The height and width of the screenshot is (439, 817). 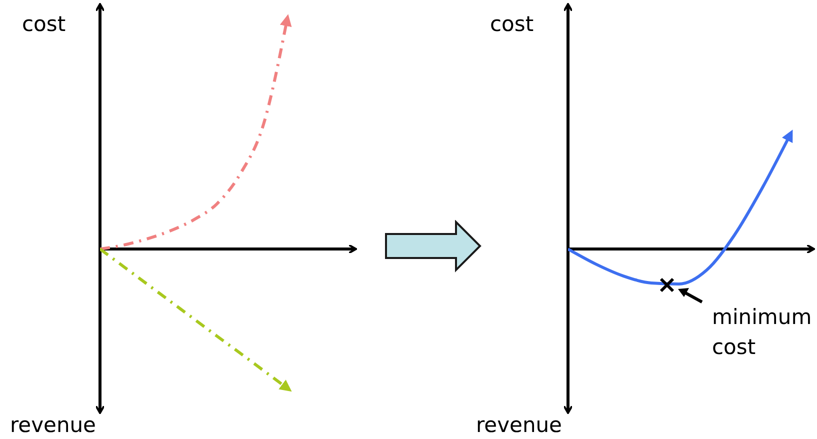 What do you see at coordinates (762, 332) in the screenshot?
I see `text: minimum cost` at bounding box center [762, 332].